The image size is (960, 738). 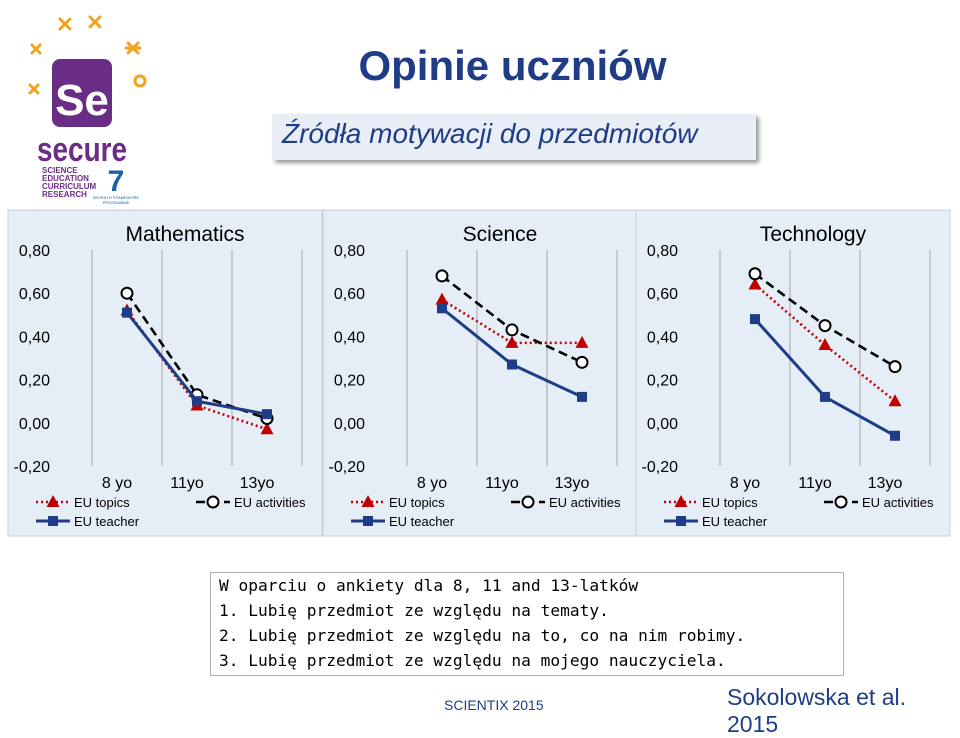 What do you see at coordinates (64, 194) in the screenshot?
I see `logo-line-4: RESEARCH` at bounding box center [64, 194].